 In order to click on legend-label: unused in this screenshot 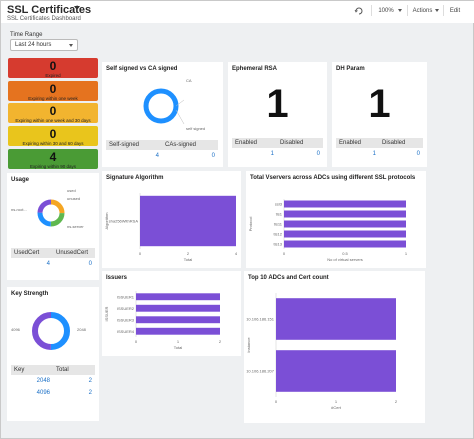, I will do `click(73, 198)`.